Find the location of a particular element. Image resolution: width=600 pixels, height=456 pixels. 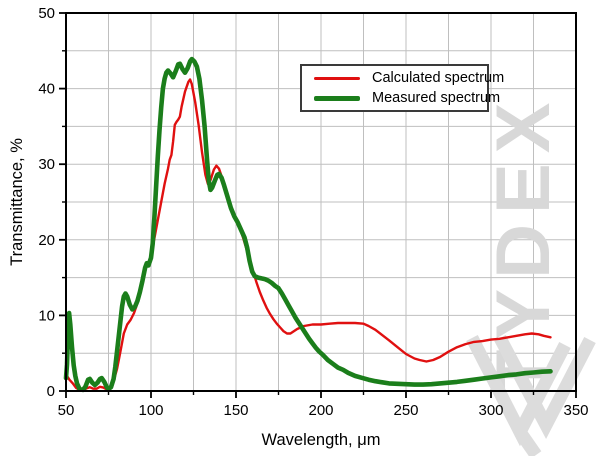

measured-line-sample is located at coordinates (337, 98).